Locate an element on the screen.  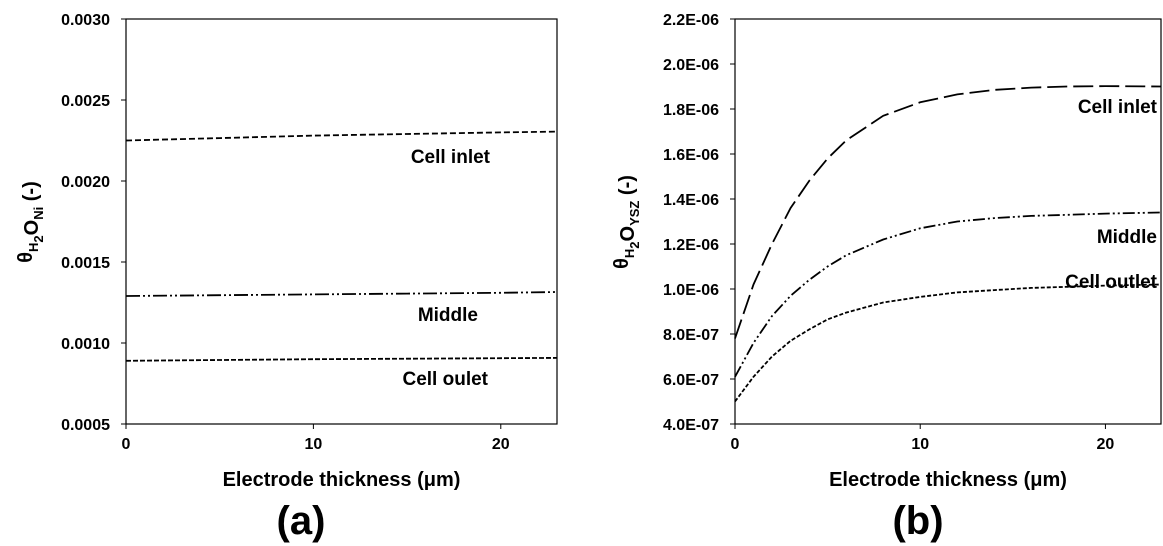
y-tick-label: 0.0015 is located at coordinates (85, 263).